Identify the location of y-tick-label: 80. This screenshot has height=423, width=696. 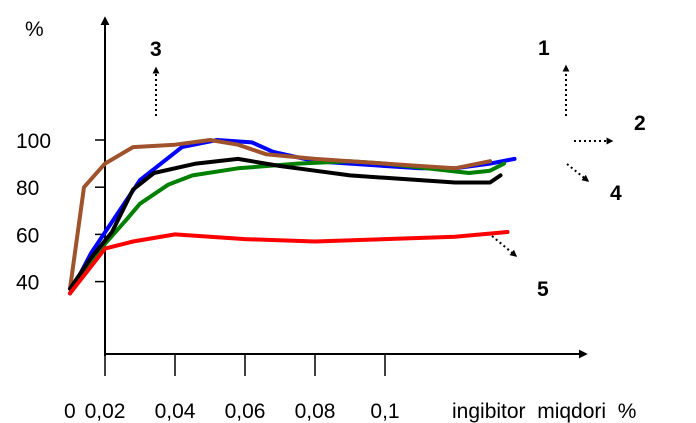
(27, 188).